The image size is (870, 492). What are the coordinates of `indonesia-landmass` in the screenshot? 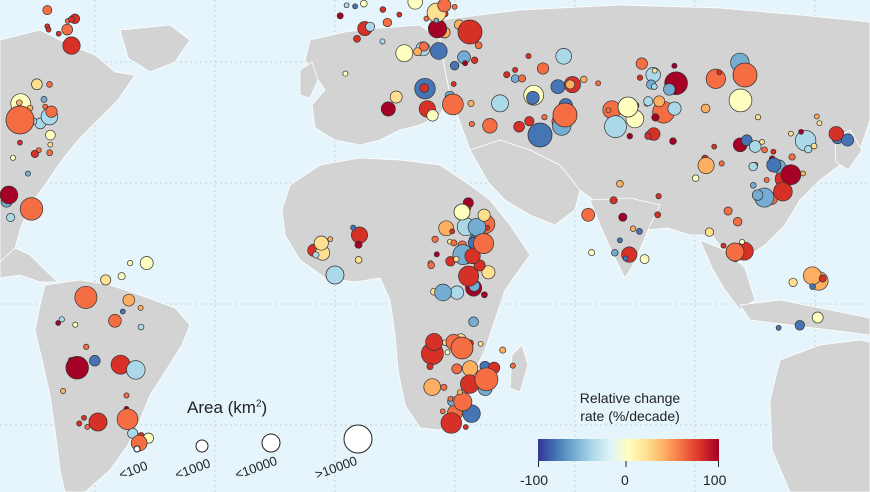 It's located at (804, 317).